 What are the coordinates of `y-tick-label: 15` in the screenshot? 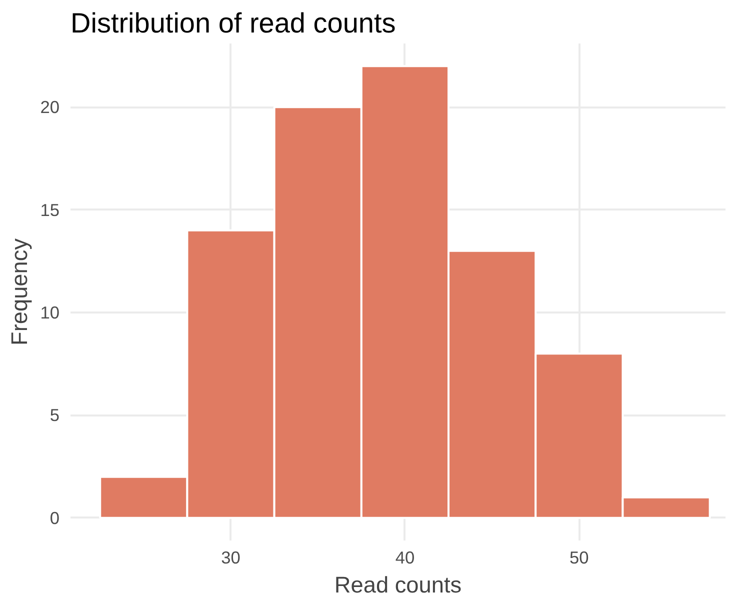 It's located at (50, 210).